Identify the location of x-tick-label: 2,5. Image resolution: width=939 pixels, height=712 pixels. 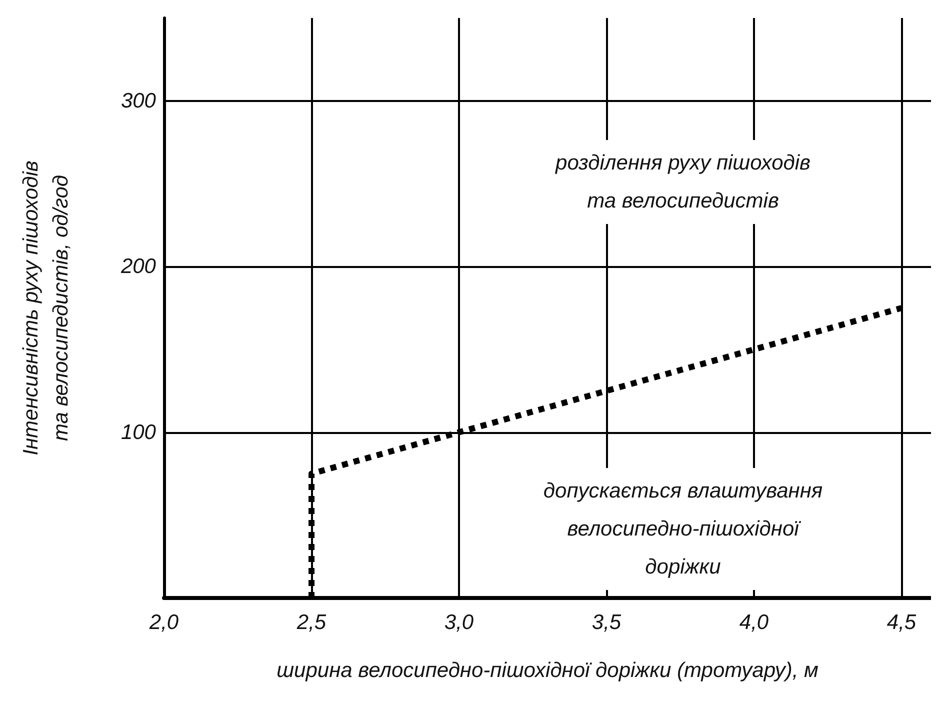
(311, 622).